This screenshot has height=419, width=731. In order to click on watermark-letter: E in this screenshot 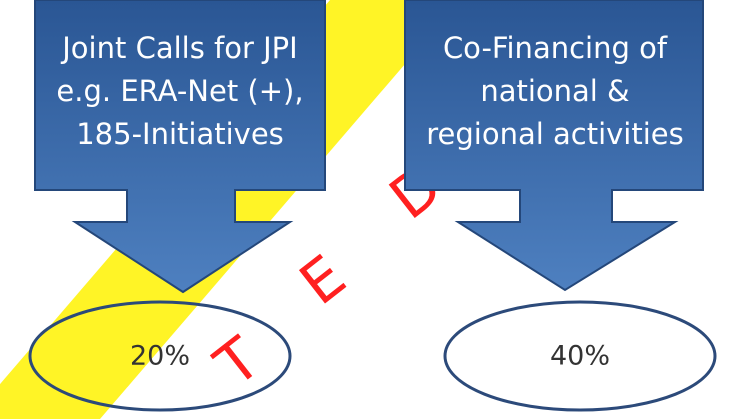, I will do `click(322, 280)`.